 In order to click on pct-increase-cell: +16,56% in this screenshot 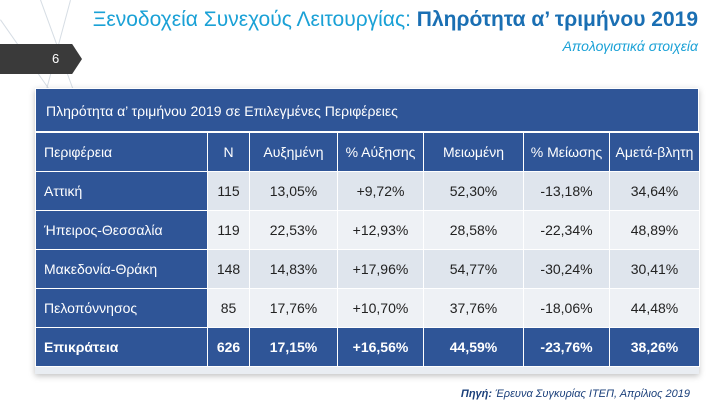, I will do `click(380, 347)`.